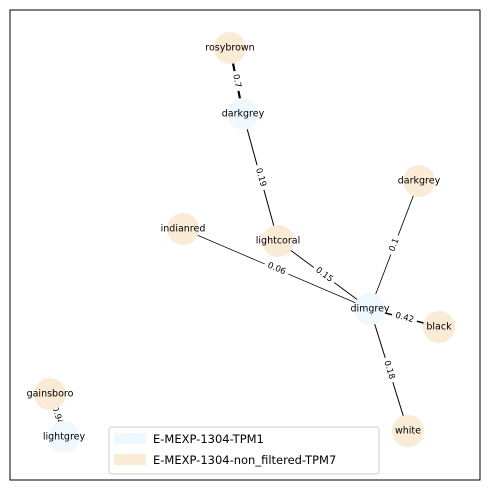 Image resolution: width=490 pixels, height=490 pixels. I want to click on edge-label-group: 0.15, so click(324, 275).